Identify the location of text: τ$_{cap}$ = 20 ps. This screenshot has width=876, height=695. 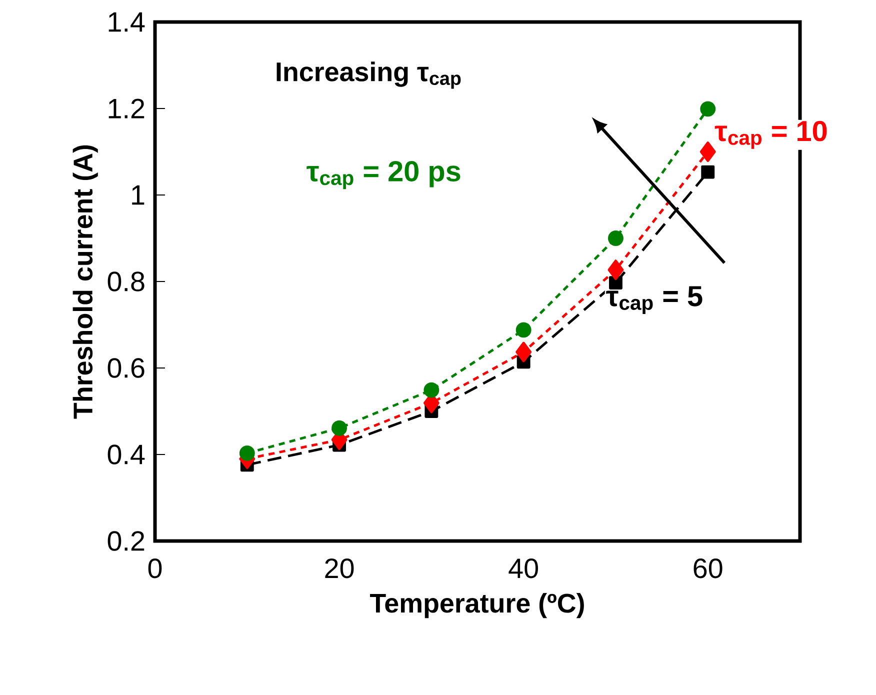
(383, 175).